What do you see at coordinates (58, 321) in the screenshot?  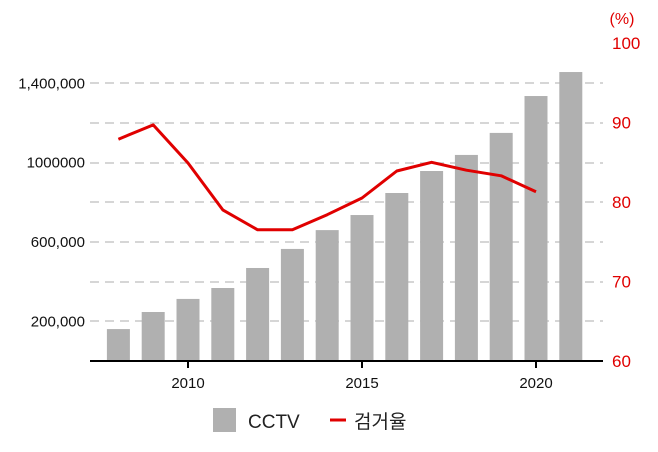 I see `left-tick-label: 200,000` at bounding box center [58, 321].